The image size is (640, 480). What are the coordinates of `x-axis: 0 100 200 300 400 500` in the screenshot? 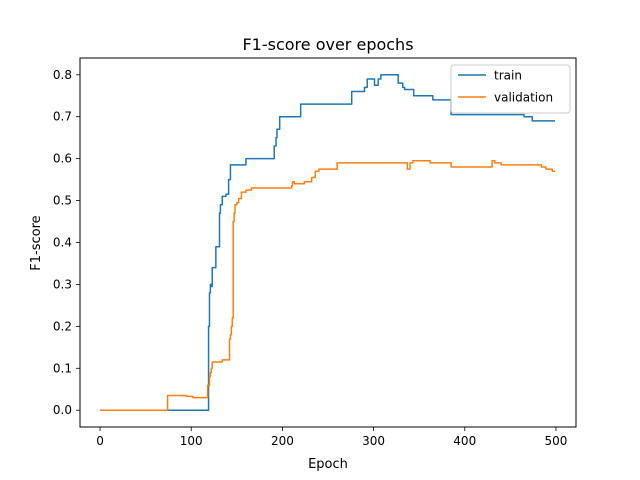 It's located at (331, 437).